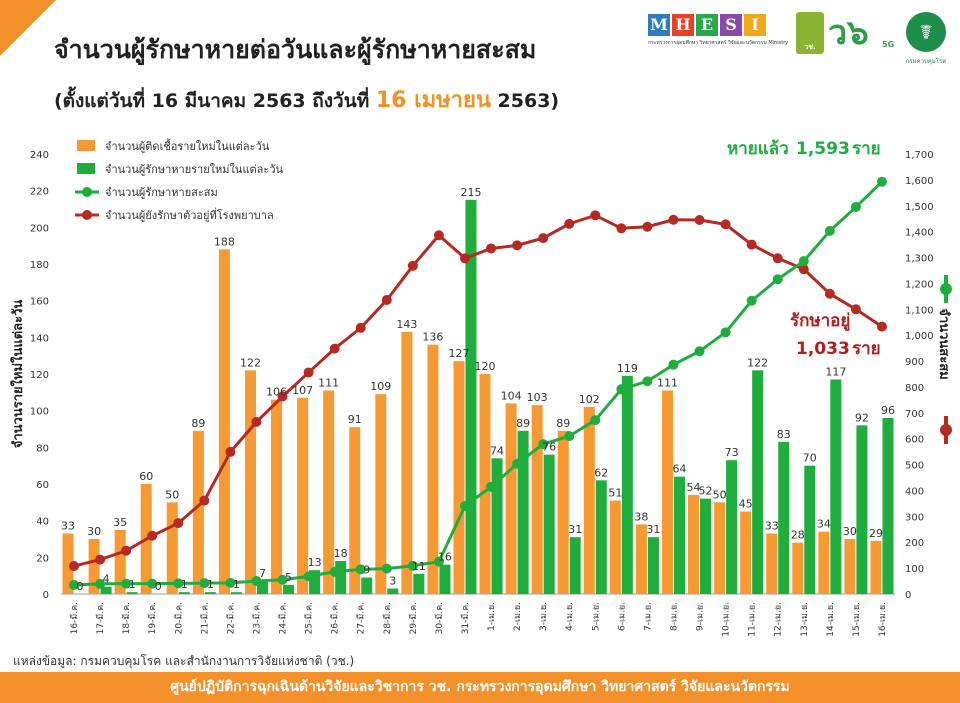 The height and width of the screenshot is (703, 960). What do you see at coordinates (914, 569) in the screenshot?
I see `y-right-tick-label: 100` at bounding box center [914, 569].